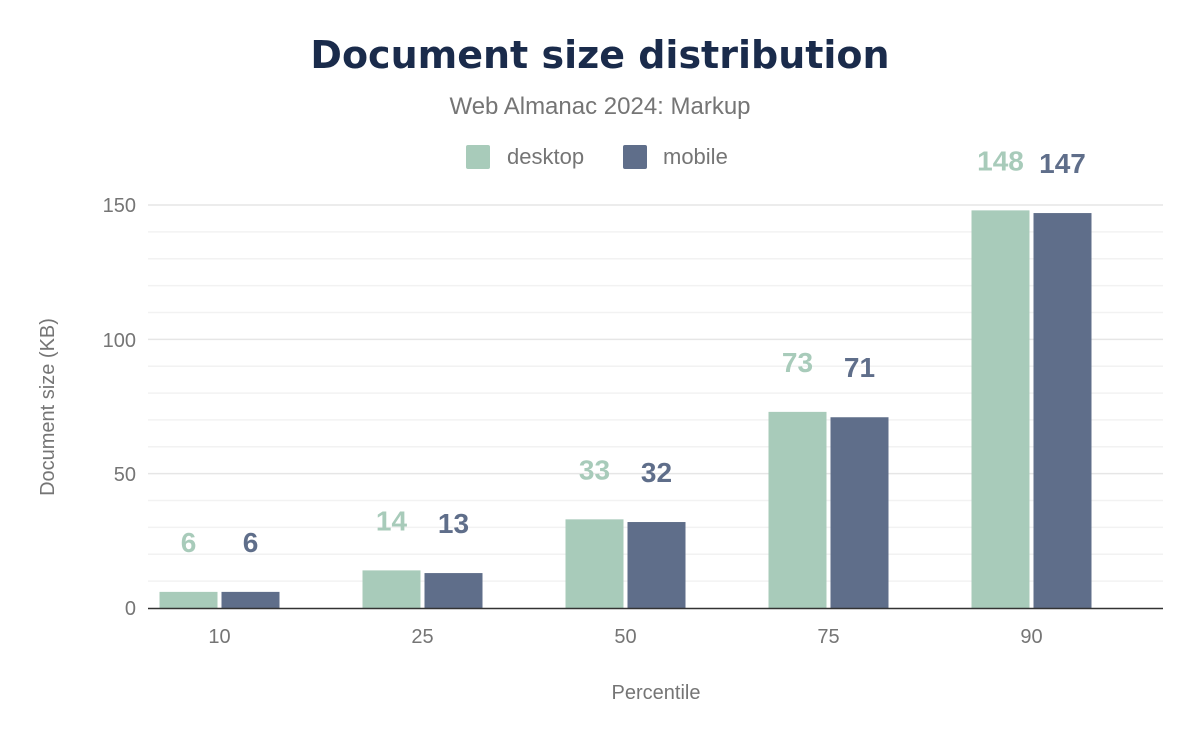 The width and height of the screenshot is (1200, 742). I want to click on x-tick-label: 90, so click(1031, 637).